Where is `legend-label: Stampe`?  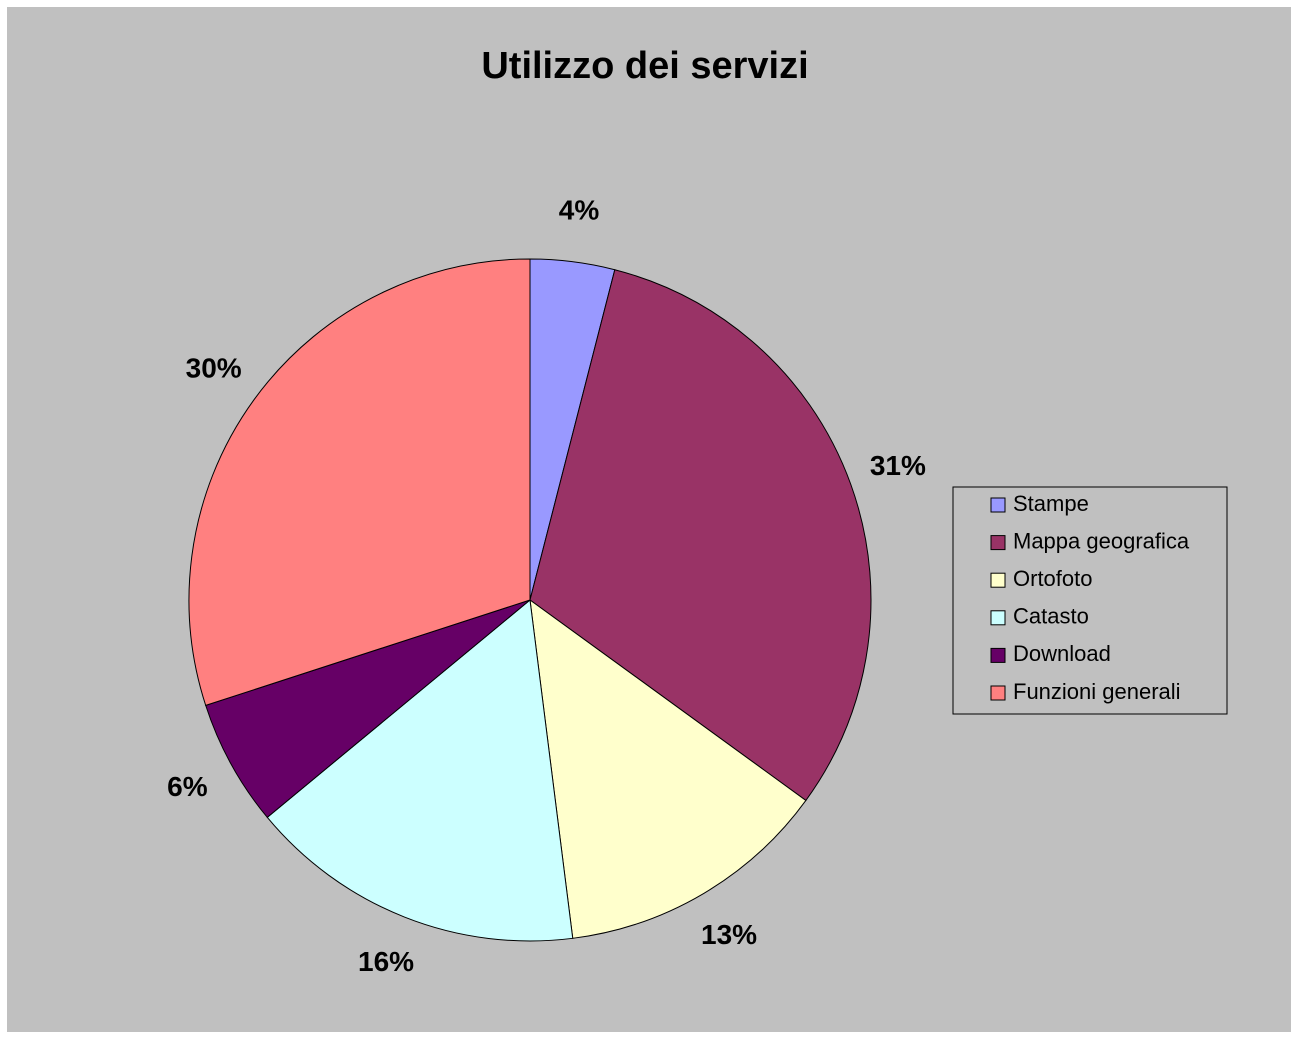
legend-label: Stampe is located at coordinates (1051, 503).